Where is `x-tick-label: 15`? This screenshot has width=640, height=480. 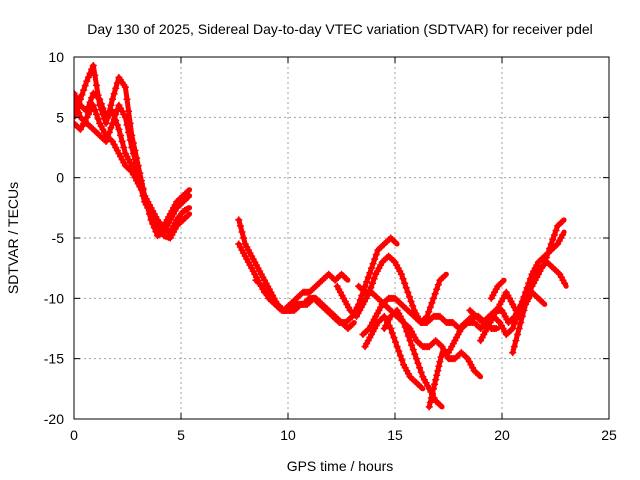 x-tick-label: 15 is located at coordinates (395, 435).